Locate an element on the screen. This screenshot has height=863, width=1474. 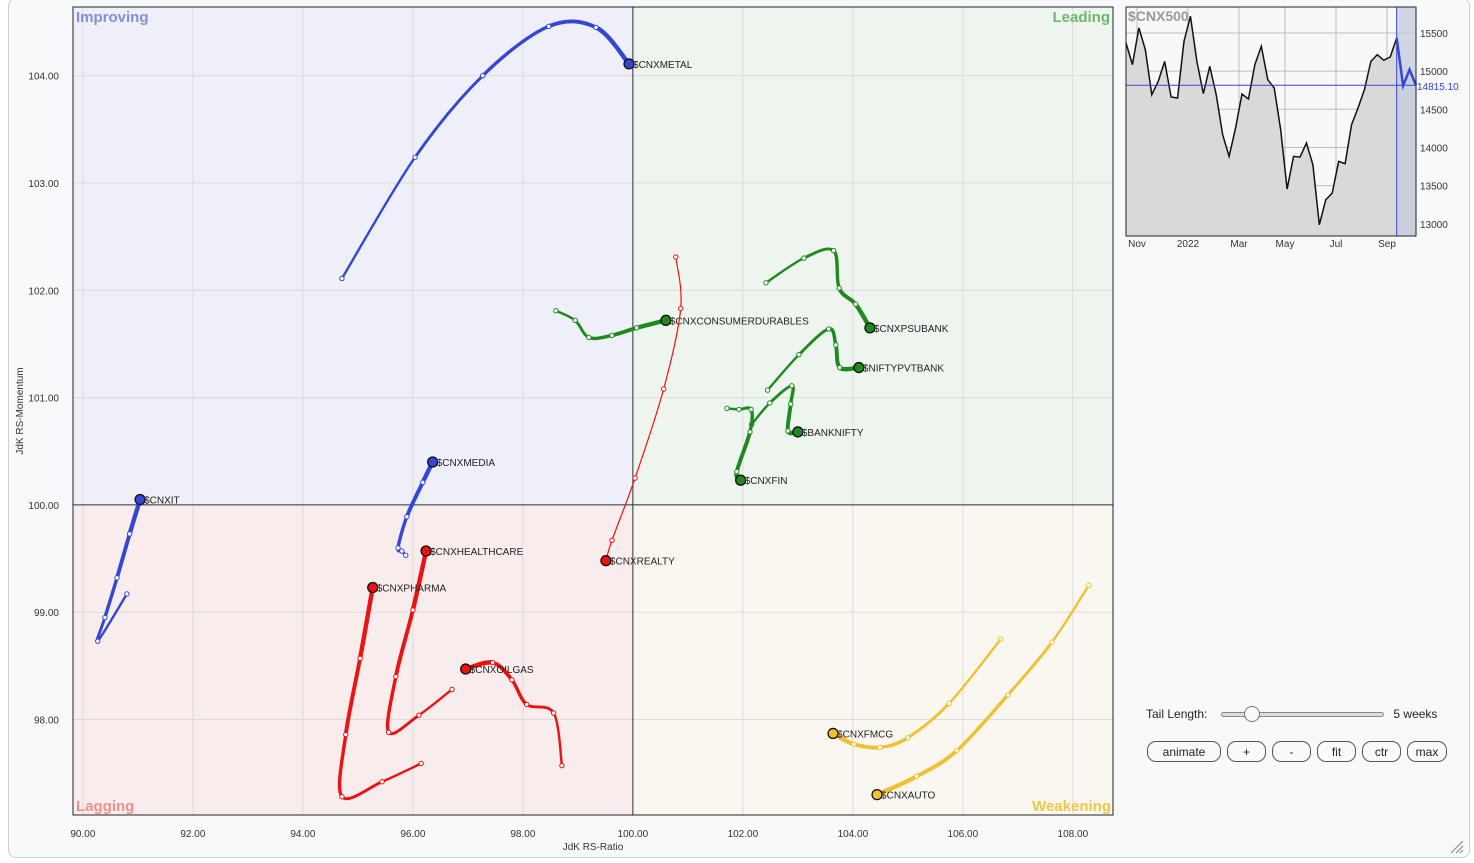
slider-knob is located at coordinates (1251, 714).